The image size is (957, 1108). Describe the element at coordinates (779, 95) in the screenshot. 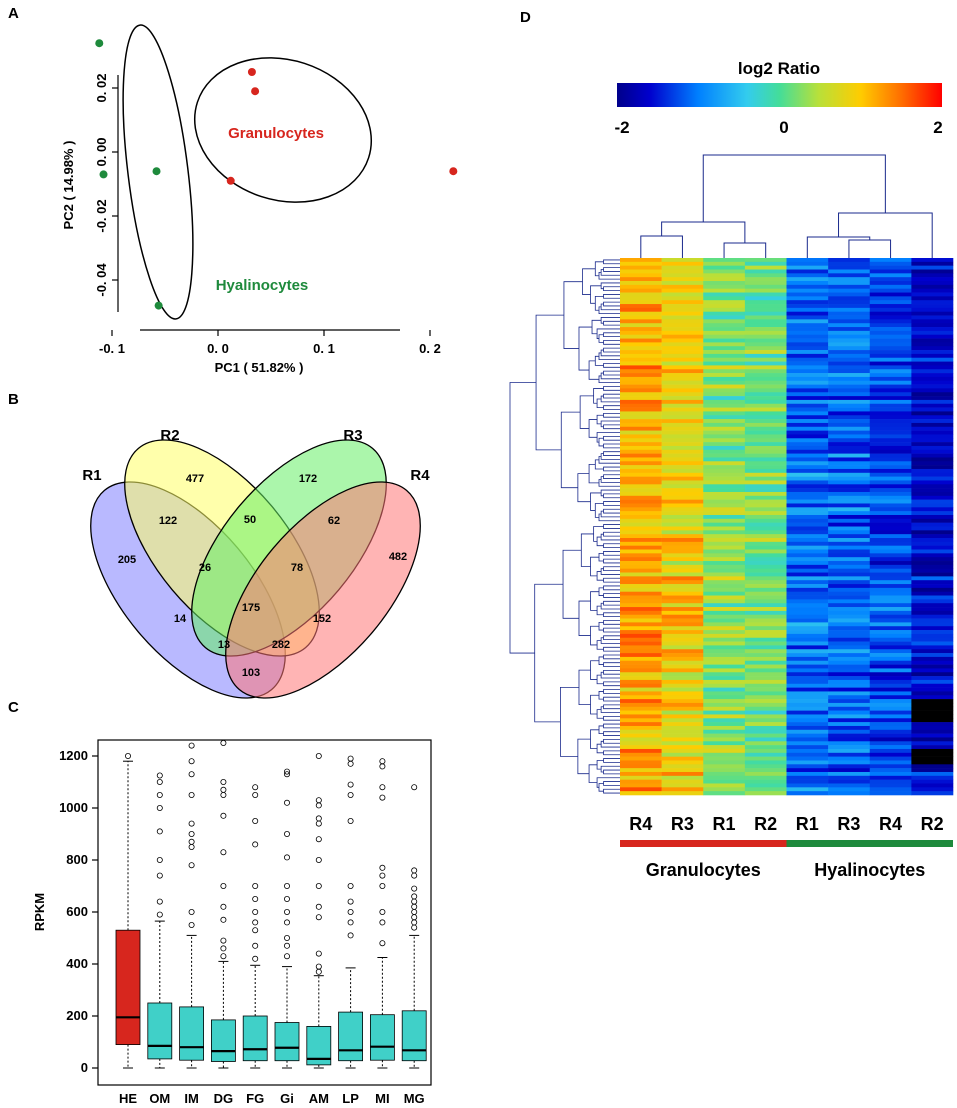

I see `colorbar` at that location.